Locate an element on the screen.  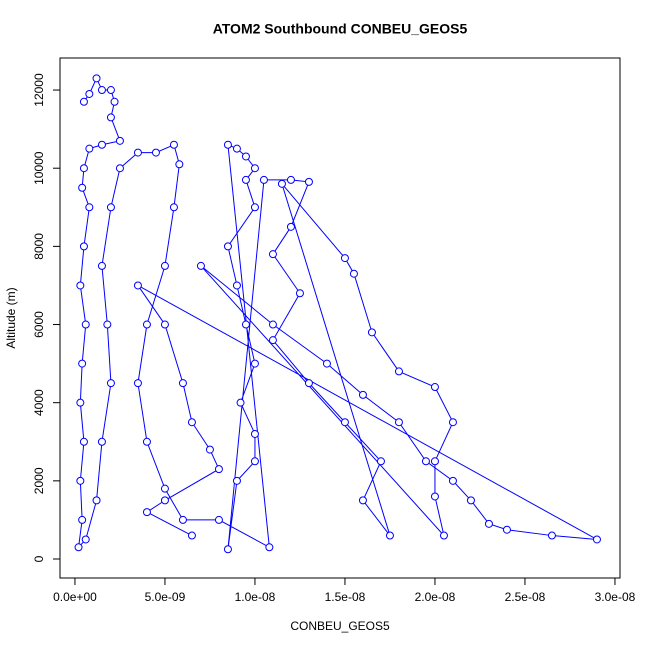
y-tick-label: 4000 is located at coordinates (39, 402).